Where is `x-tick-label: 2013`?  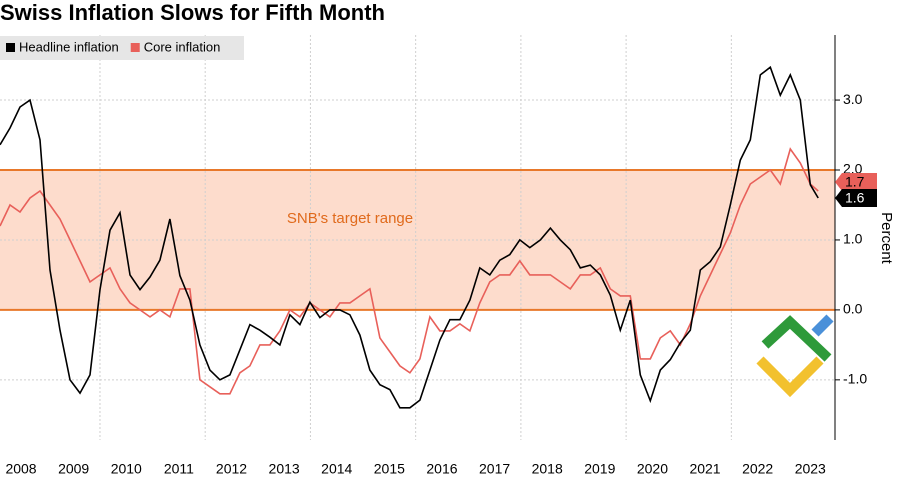
x-tick-label: 2013 is located at coordinates (284, 469).